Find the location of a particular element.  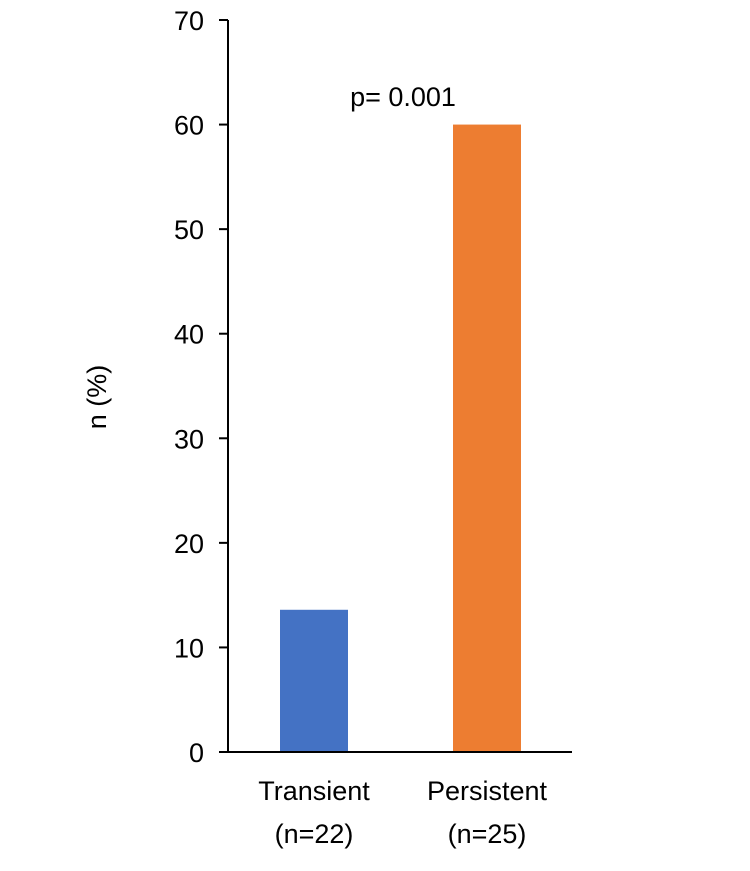

x-category-sublabel: (n=25) is located at coordinates (487, 834).